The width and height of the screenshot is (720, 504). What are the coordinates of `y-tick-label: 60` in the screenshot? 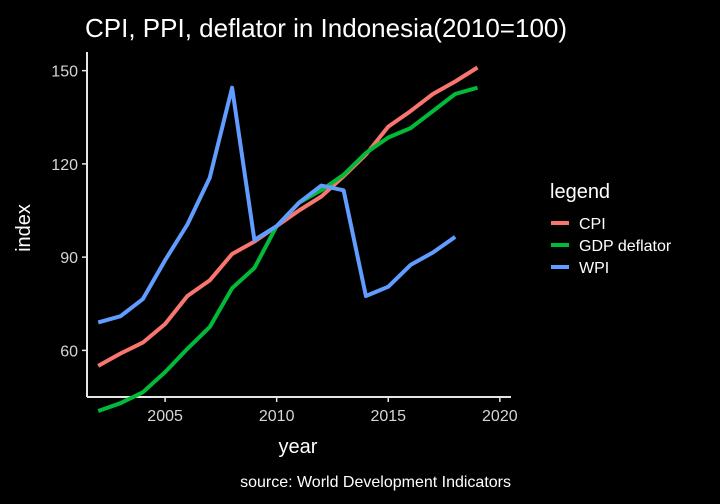 It's located at (69, 351).